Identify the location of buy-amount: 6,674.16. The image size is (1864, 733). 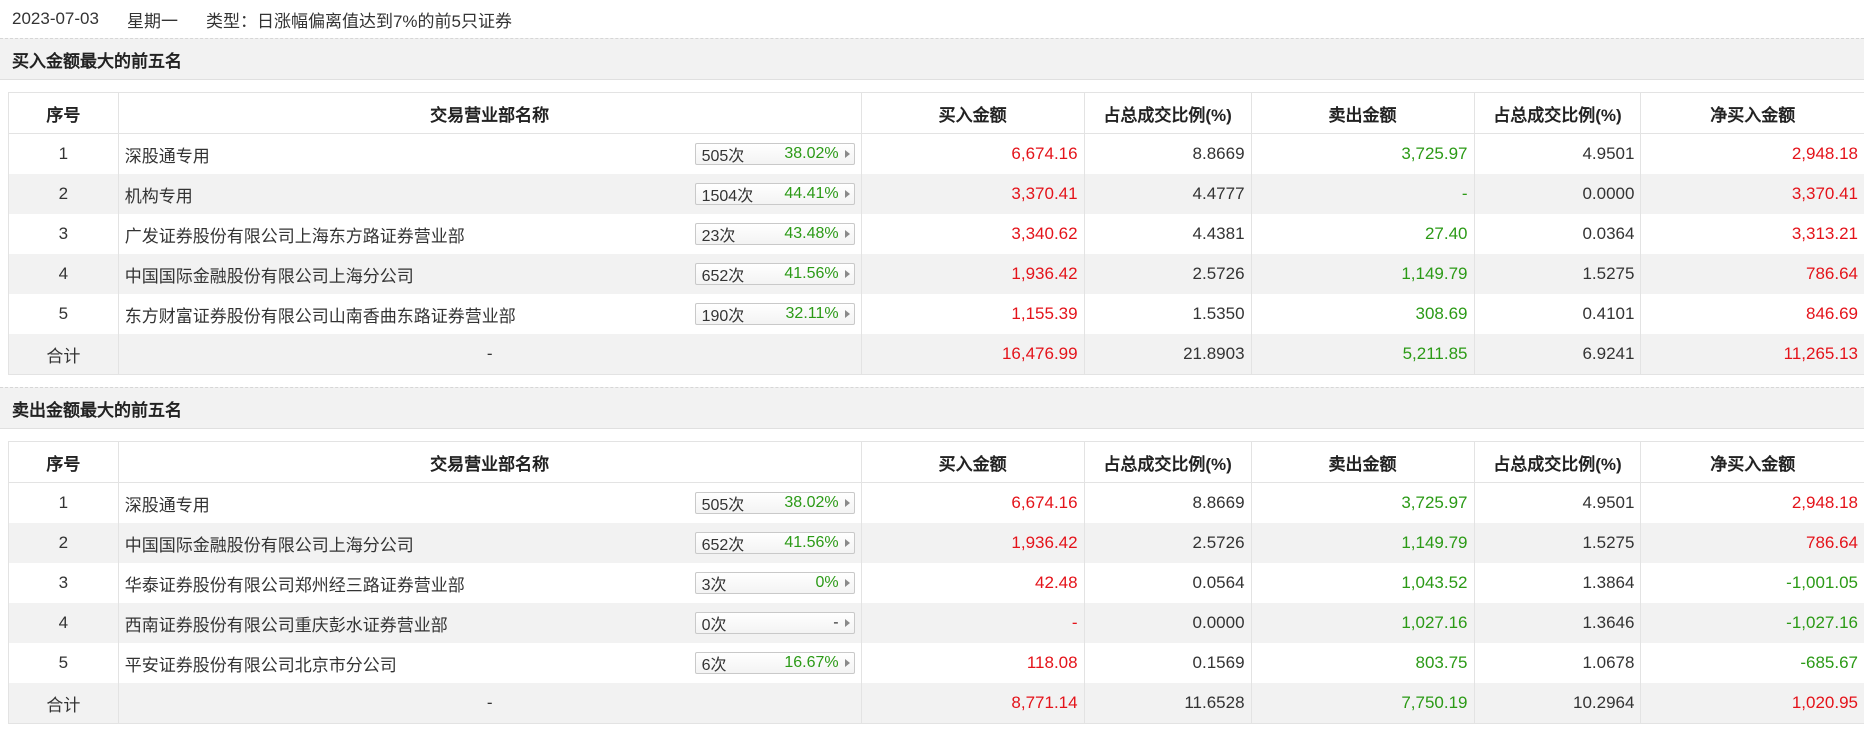
(972, 153).